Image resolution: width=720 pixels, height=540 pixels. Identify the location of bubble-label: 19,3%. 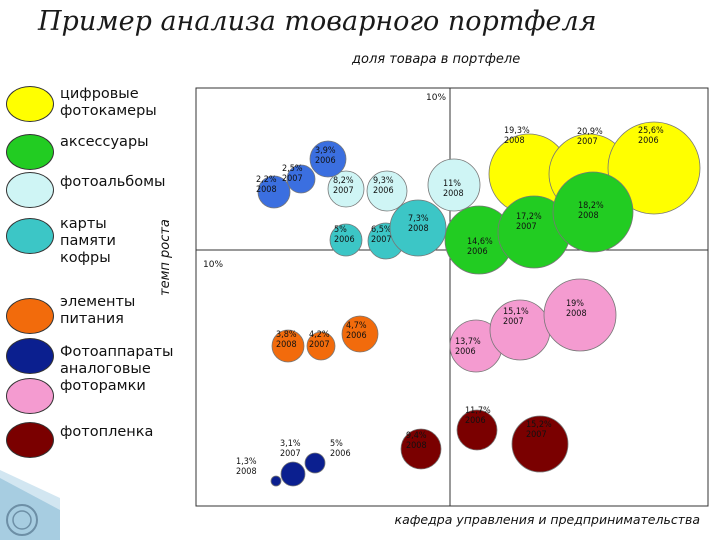
(517, 131).